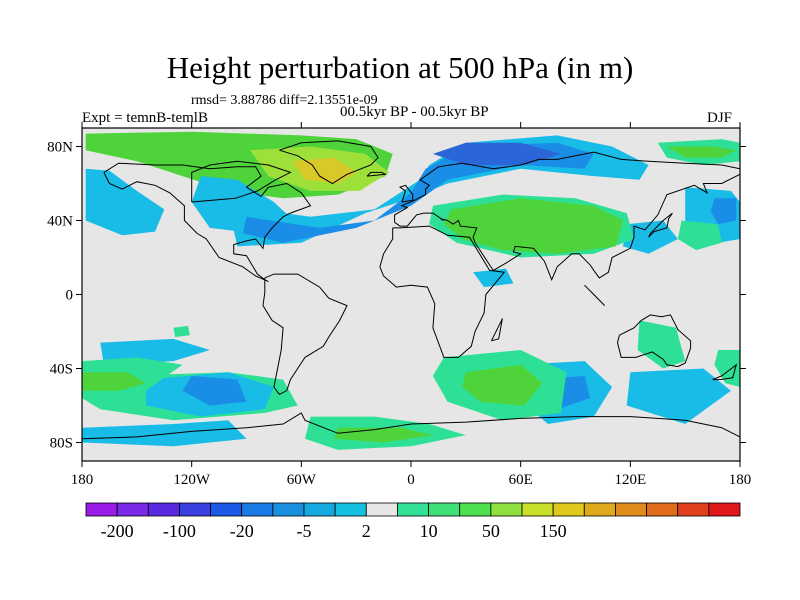  Describe the element at coordinates (192, 480) in the screenshot. I see `lon-label-1: 120W` at that location.